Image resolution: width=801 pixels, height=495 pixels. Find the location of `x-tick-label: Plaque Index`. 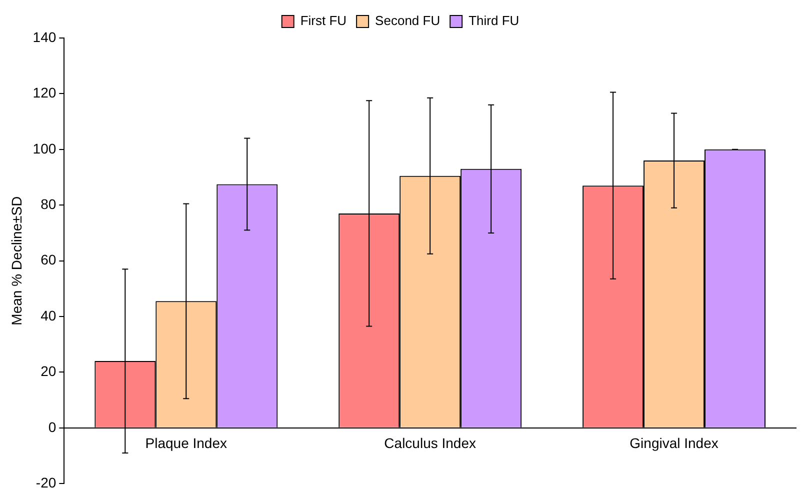

x-tick-label: Plaque Index is located at coordinates (186, 443).